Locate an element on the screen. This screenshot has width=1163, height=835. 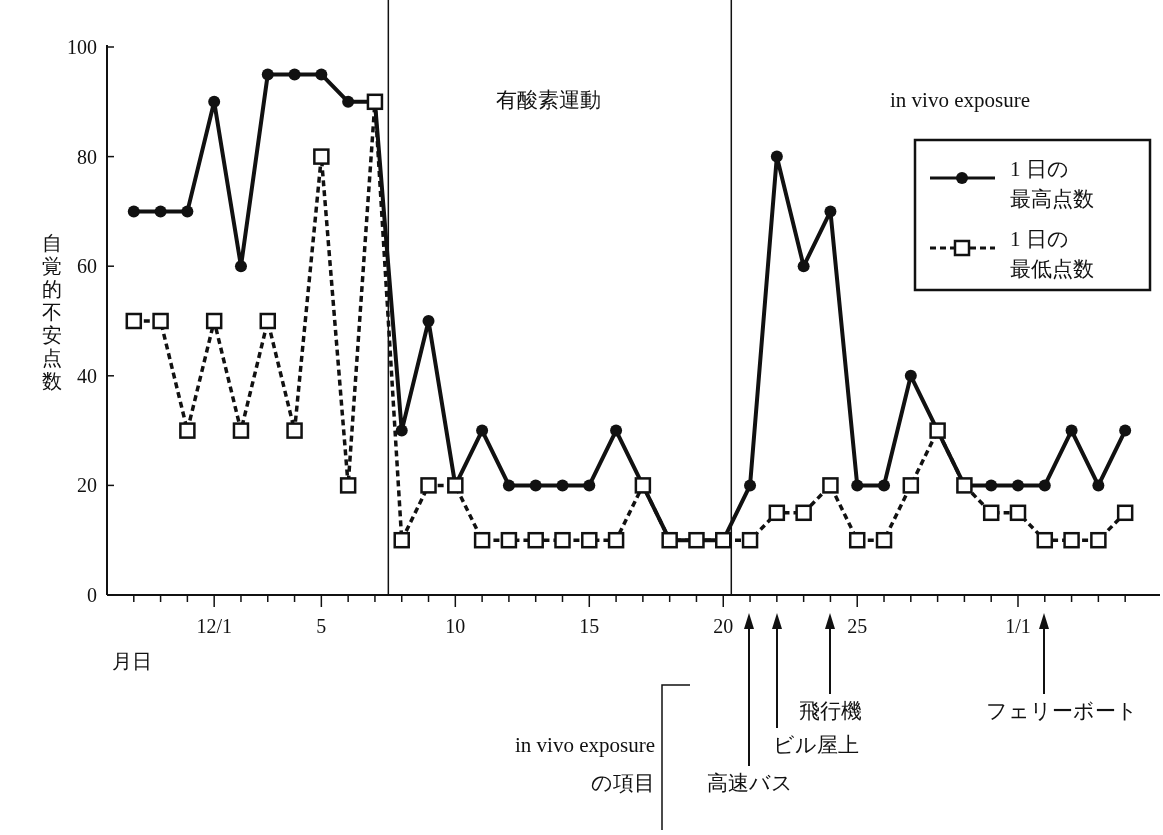
x-tick-label: 12/1 is located at coordinates (214, 626).